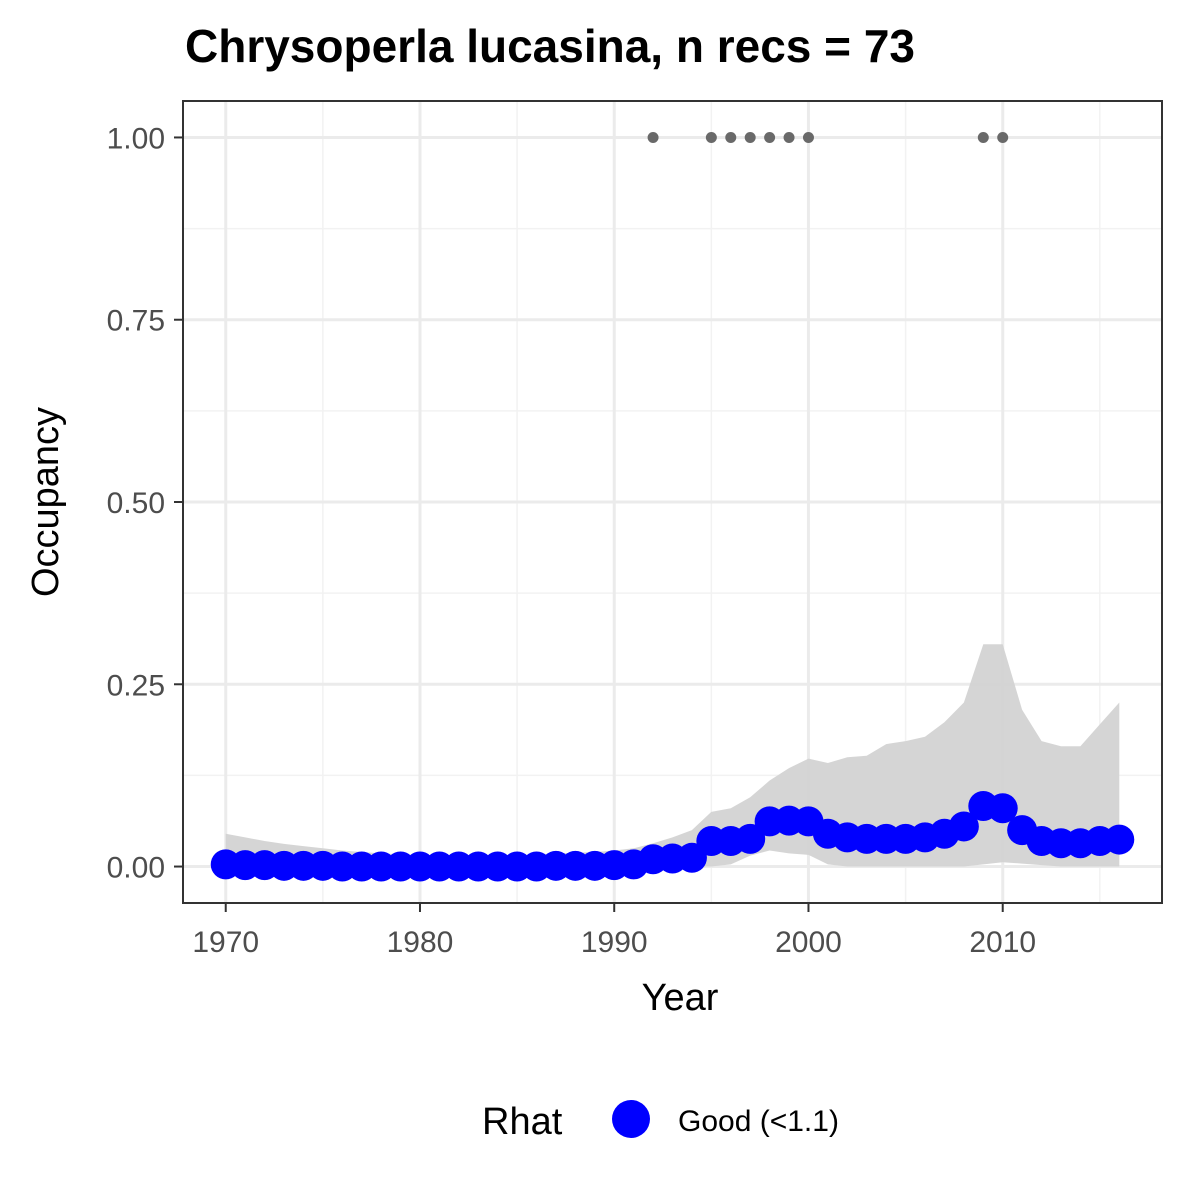 The height and width of the screenshot is (1200, 1200). Describe the element at coordinates (136, 685) in the screenshot. I see `y-tick-label: 0.25` at that location.